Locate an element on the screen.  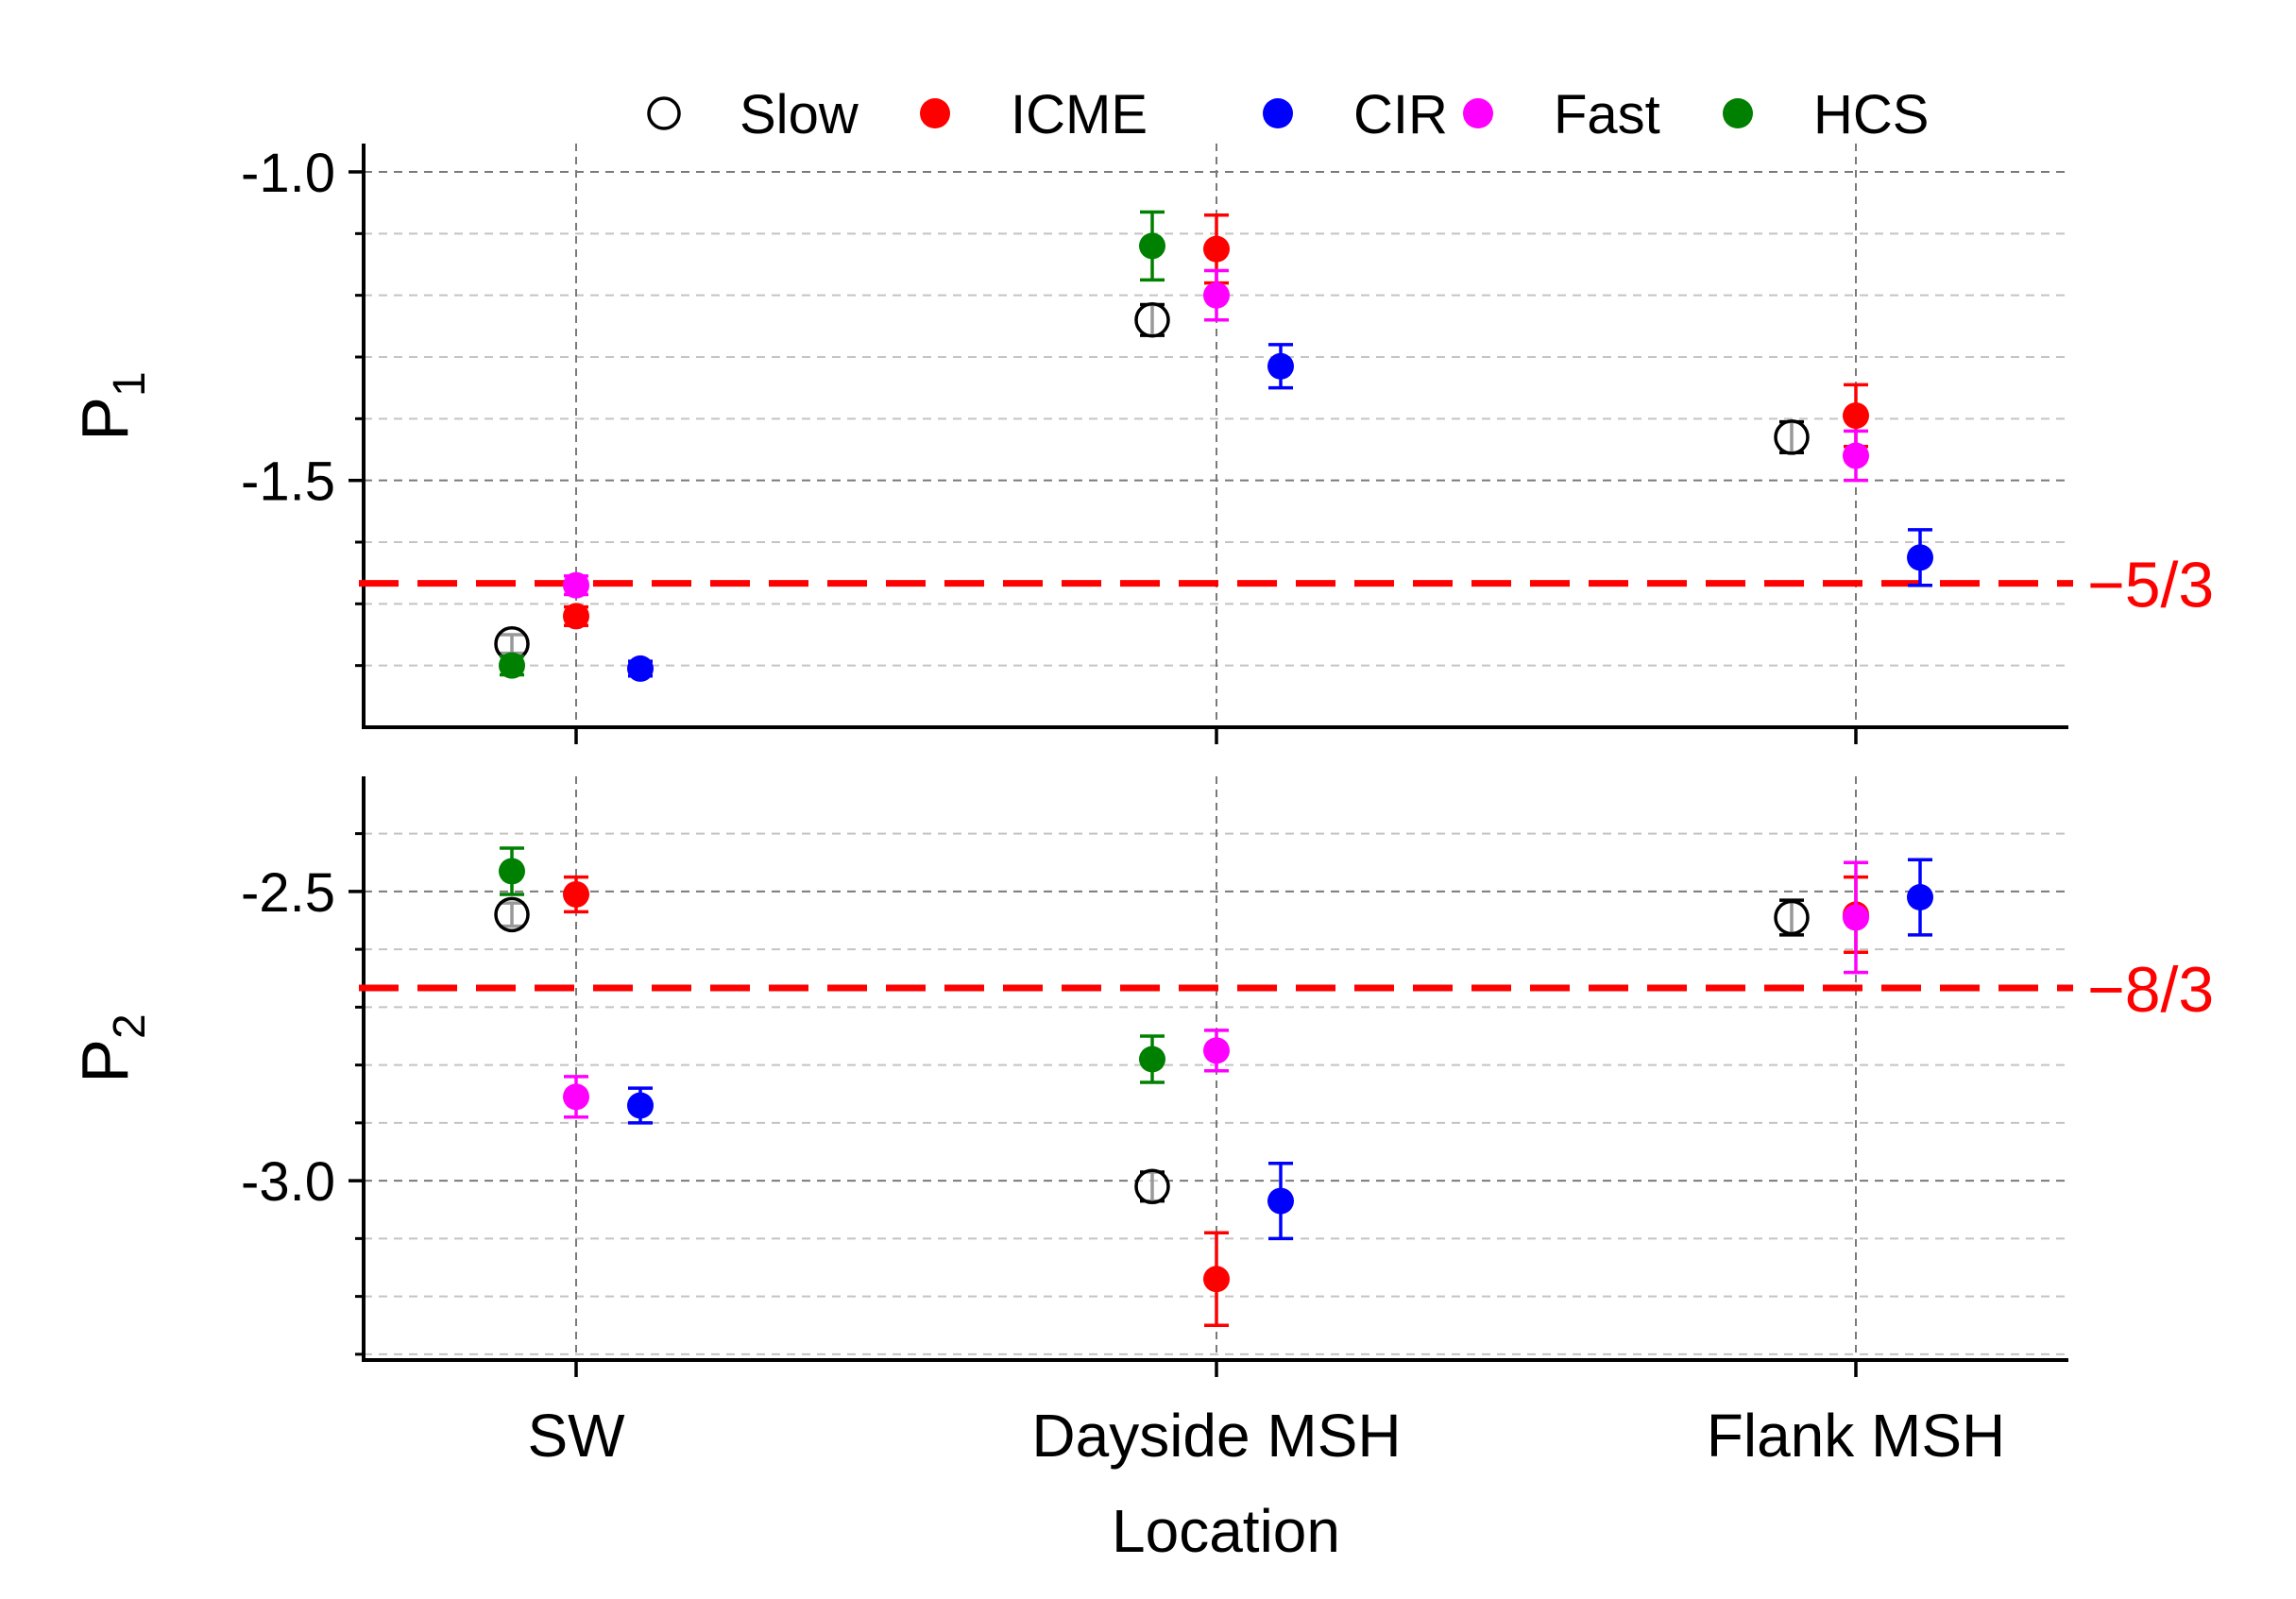
legend-label-slow: Slow is located at coordinates (800, 115).